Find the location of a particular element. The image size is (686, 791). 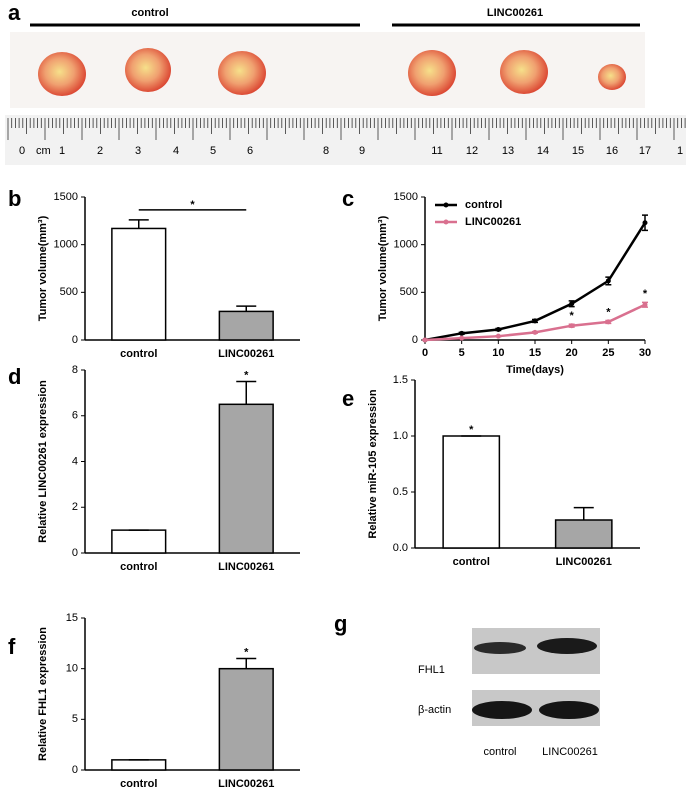

band-label: β-actin is located at coordinates (434, 710).